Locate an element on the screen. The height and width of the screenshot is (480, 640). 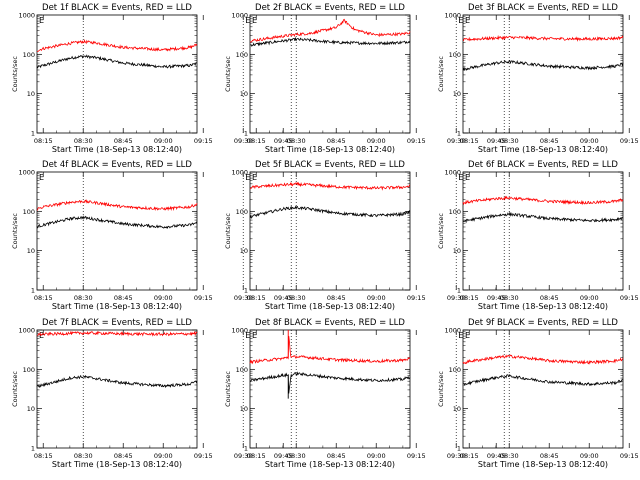
chart-title: Det 3f BLACK = Events, RED = LLD is located at coordinates (543, 8).